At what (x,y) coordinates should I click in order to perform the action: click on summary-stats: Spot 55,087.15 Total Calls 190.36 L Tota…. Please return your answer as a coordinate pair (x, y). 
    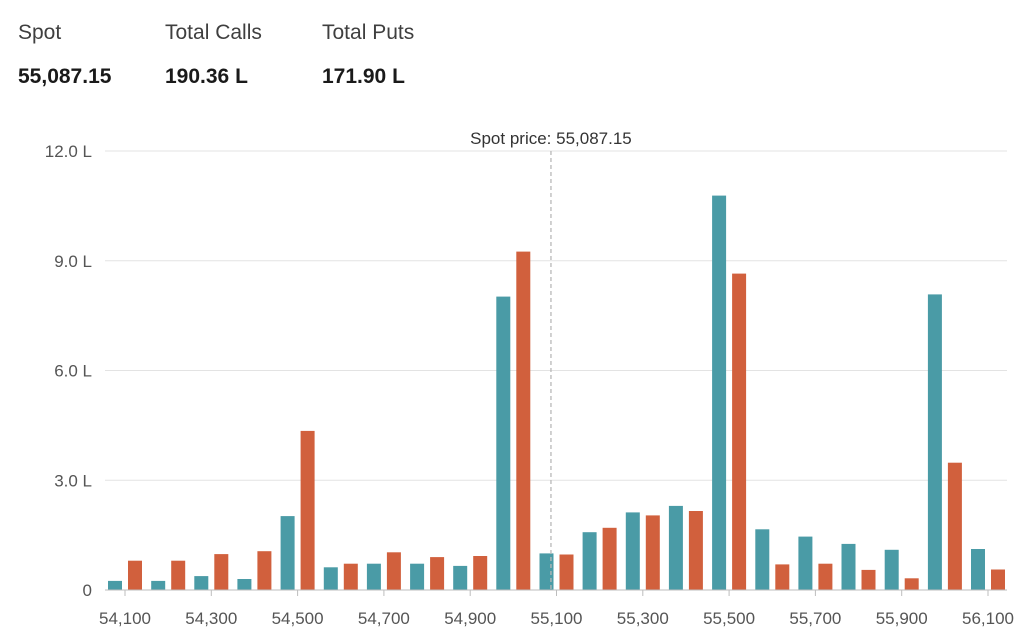
    Looking at the image, I should click on (240, 55).